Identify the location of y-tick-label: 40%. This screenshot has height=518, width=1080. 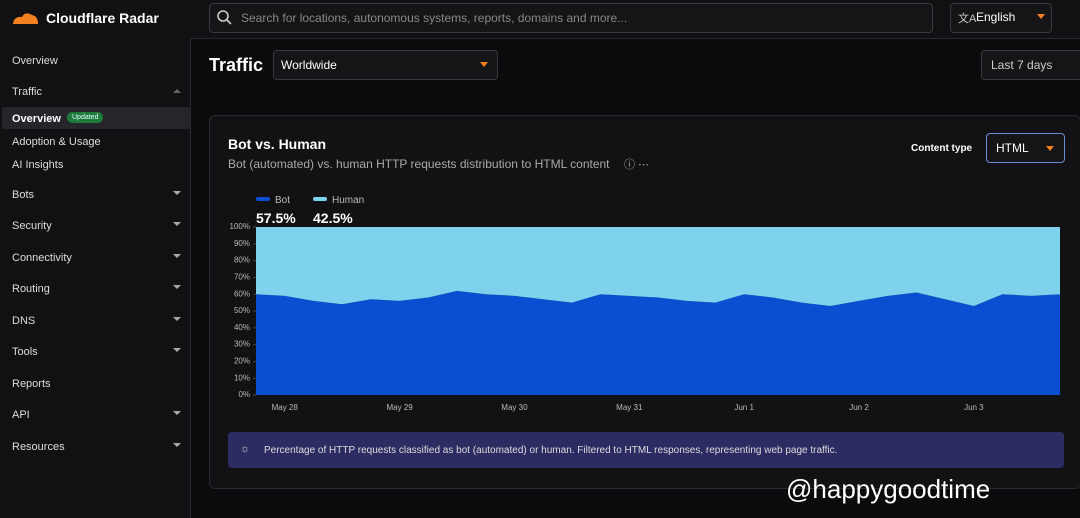
(242, 327).